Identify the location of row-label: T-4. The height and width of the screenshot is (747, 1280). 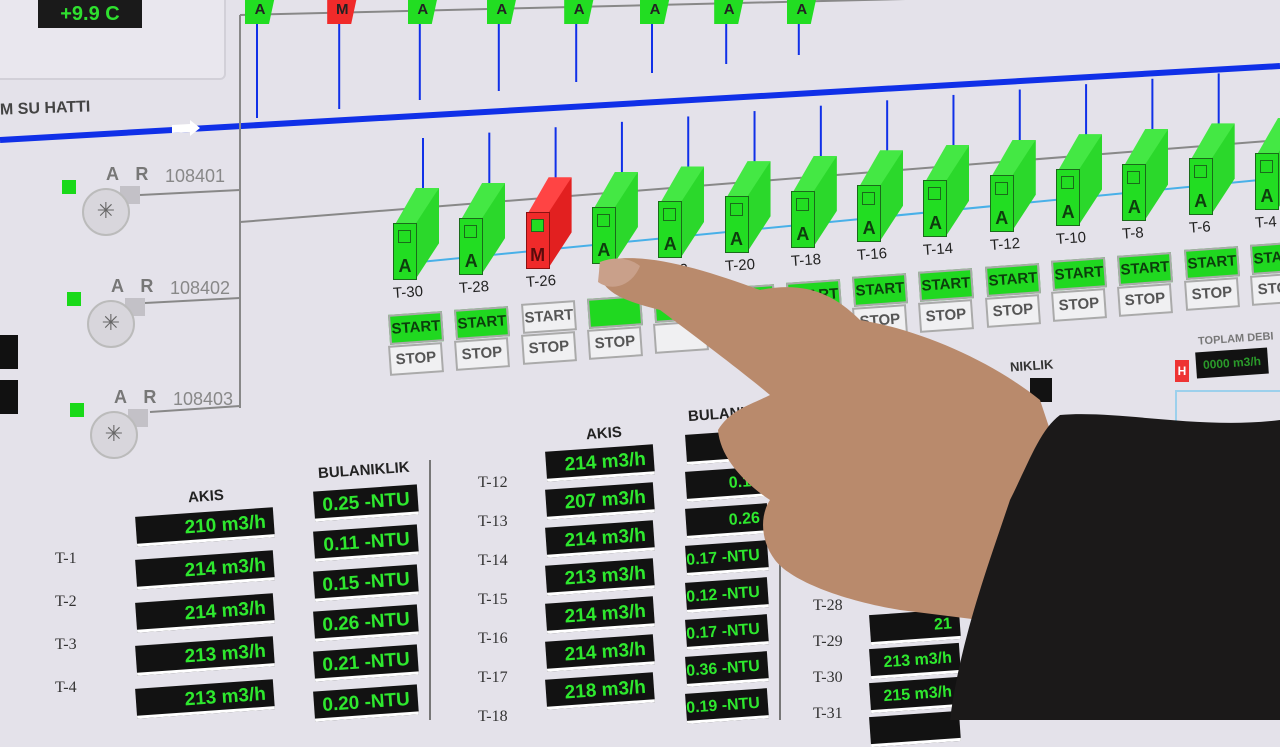
(66, 687).